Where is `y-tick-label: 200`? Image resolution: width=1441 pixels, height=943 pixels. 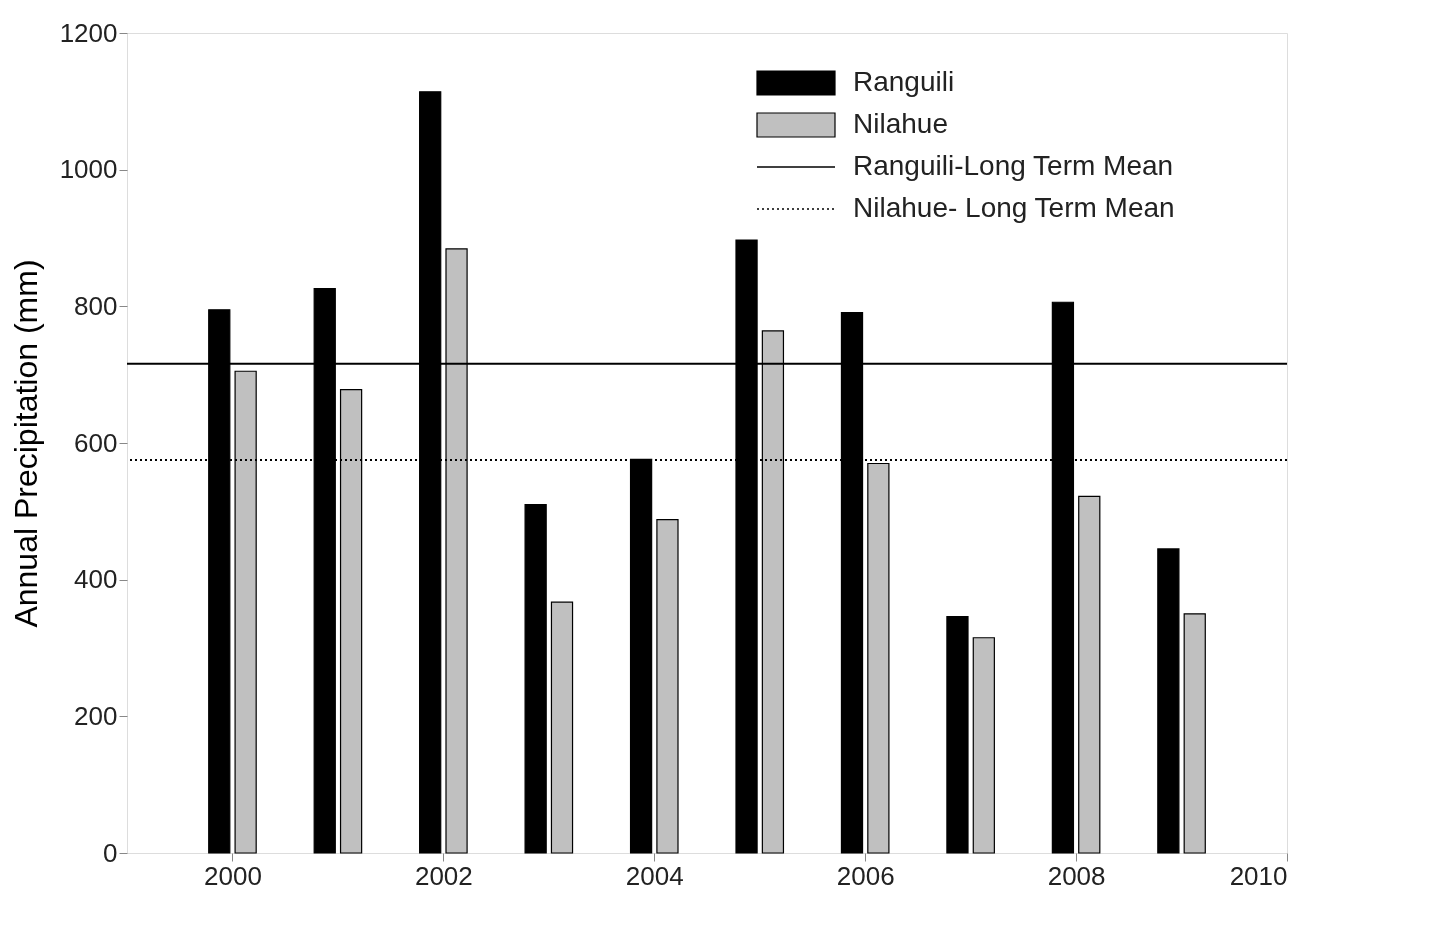 y-tick-label: 200 is located at coordinates (96, 715).